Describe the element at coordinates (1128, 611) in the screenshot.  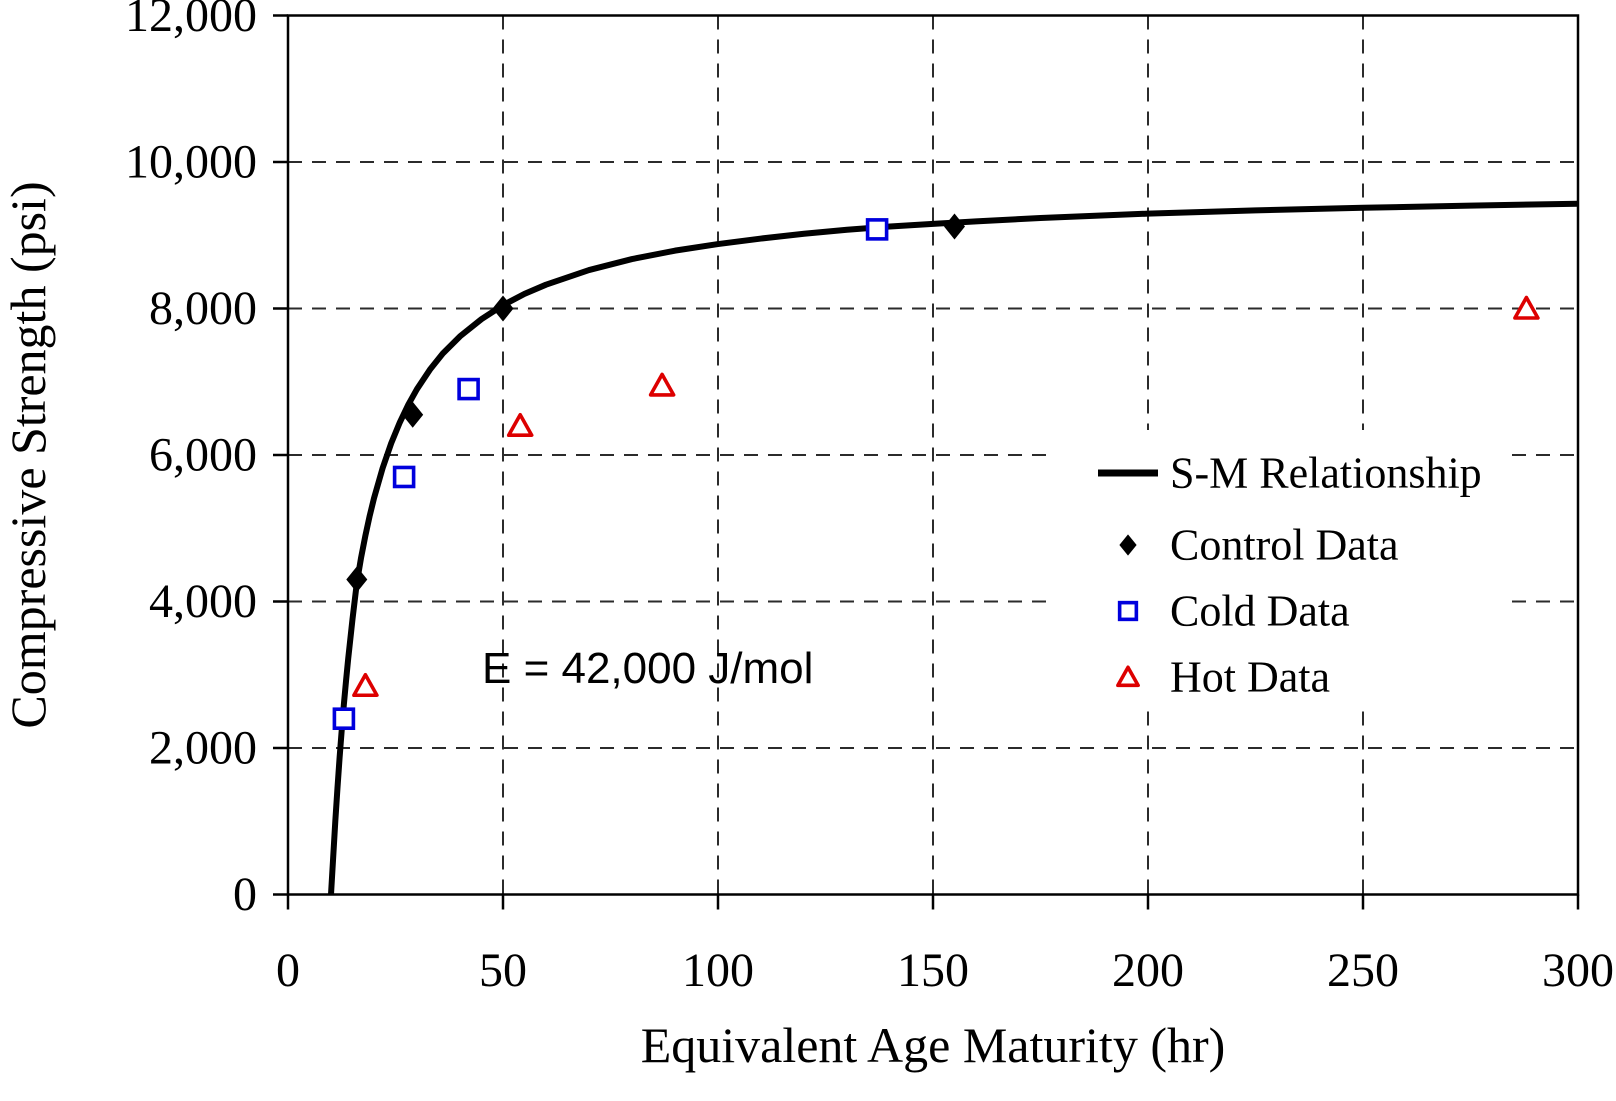
I see `legend-marker-cold` at that location.